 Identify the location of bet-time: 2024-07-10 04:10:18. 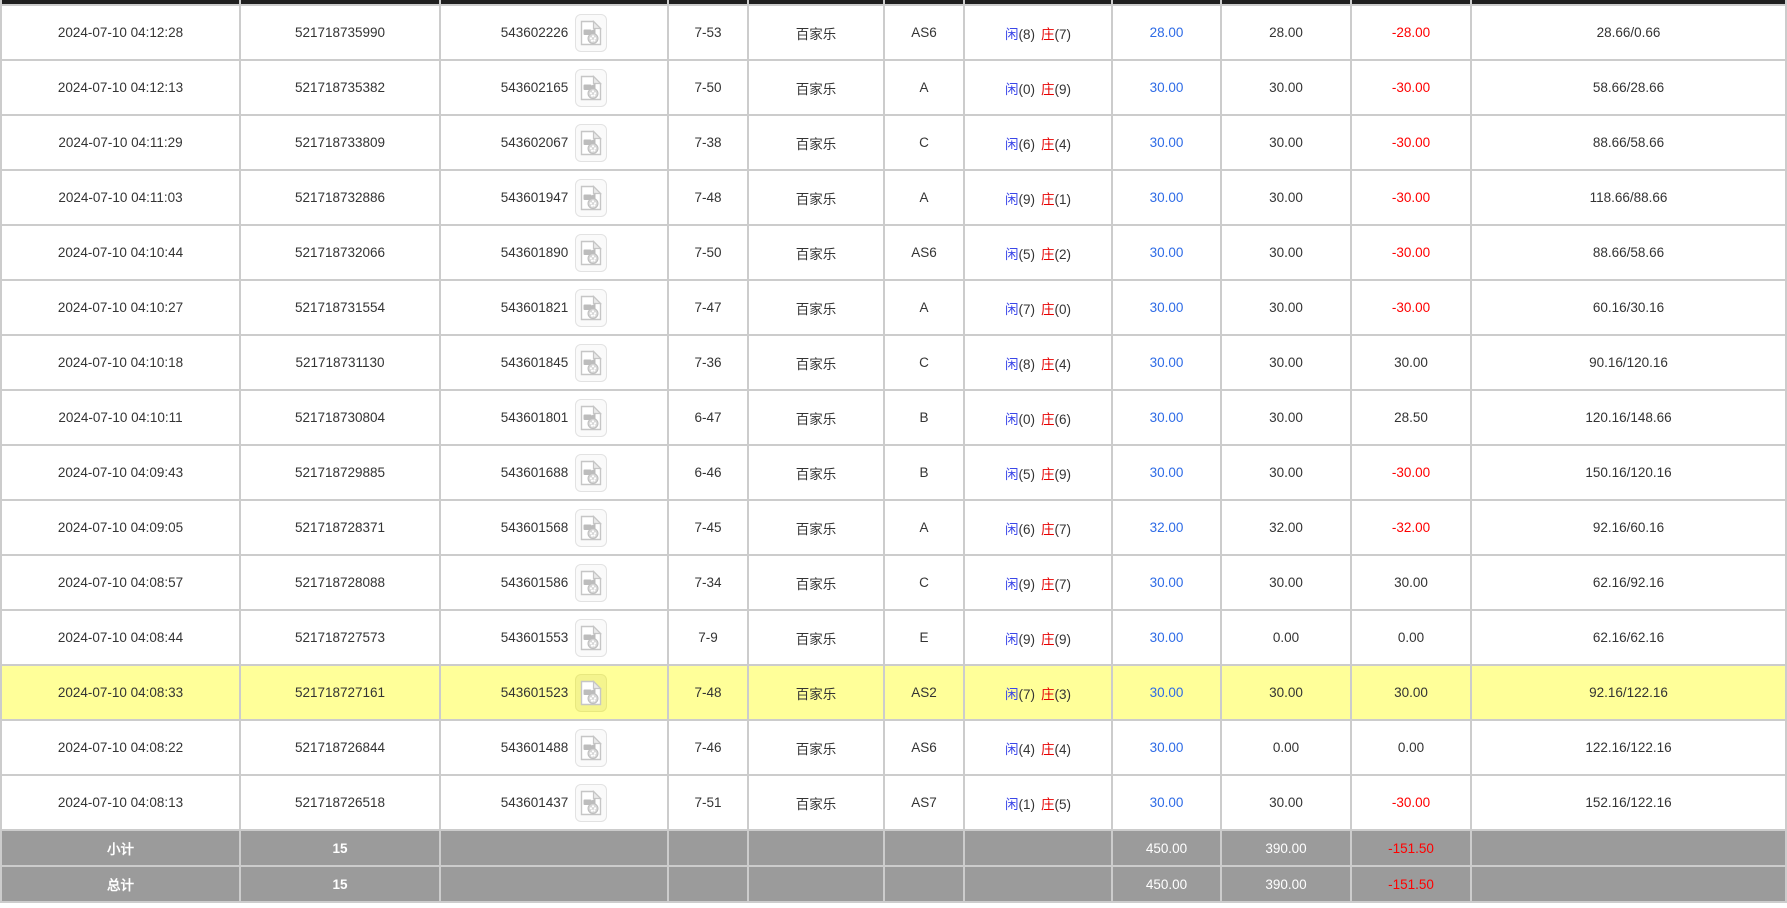
(120, 362).